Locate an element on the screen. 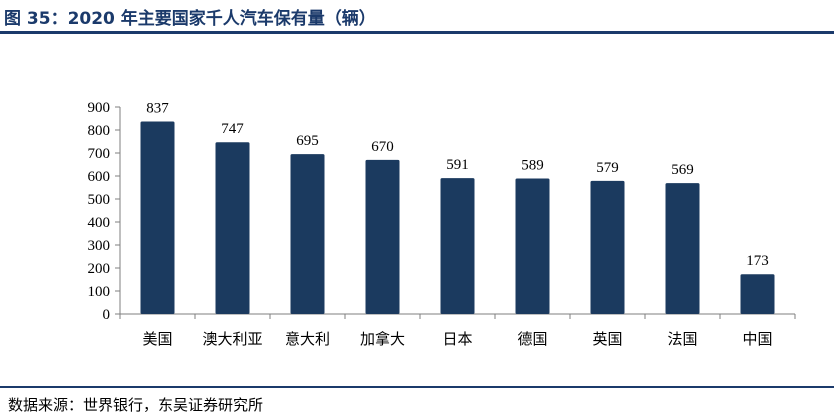 This screenshot has width=834, height=420. bar-value-label: 747 is located at coordinates (232, 129).